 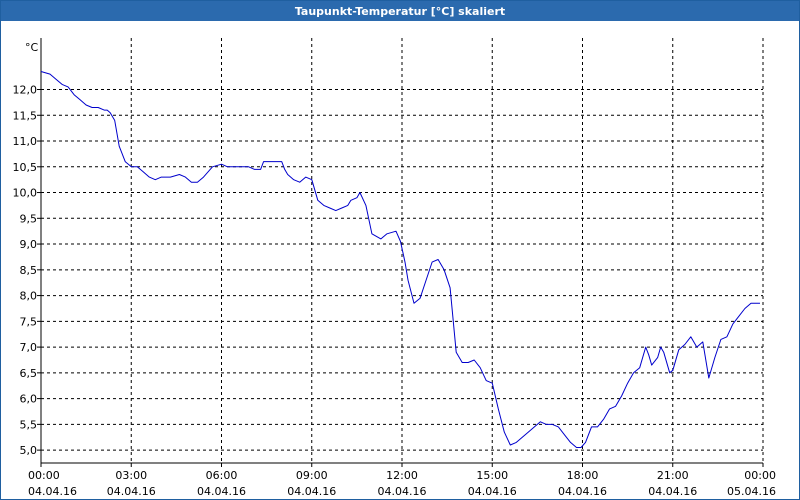 What do you see at coordinates (583, 475) in the screenshot?
I see `x-tick-time-label: 18:00` at bounding box center [583, 475].